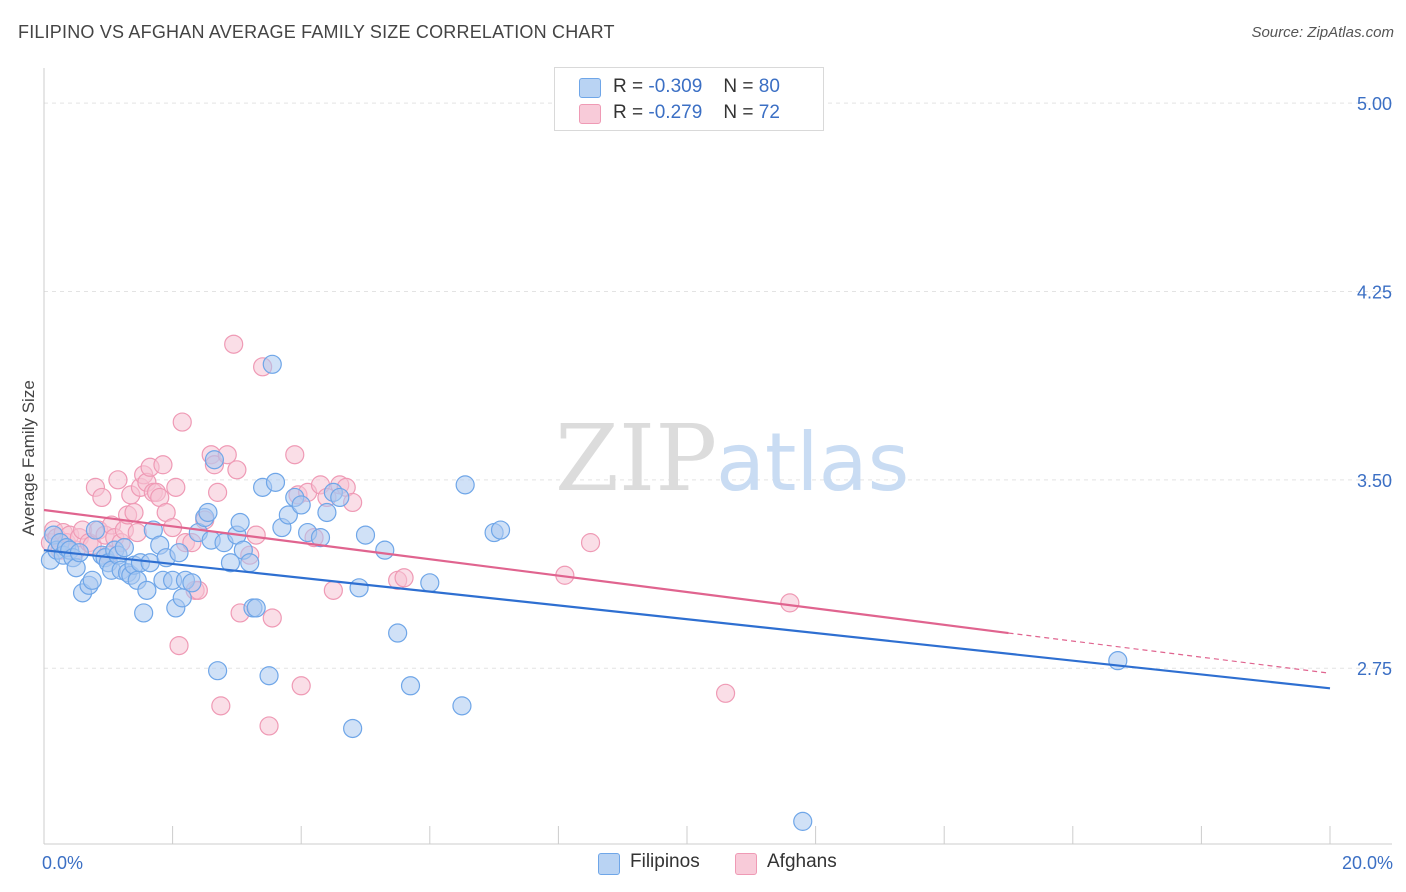  What do you see at coordinates (1374, 386) in the screenshot?
I see `y-tick-labels: 2.75 3.50 4.25 5.00` at bounding box center [1374, 386].